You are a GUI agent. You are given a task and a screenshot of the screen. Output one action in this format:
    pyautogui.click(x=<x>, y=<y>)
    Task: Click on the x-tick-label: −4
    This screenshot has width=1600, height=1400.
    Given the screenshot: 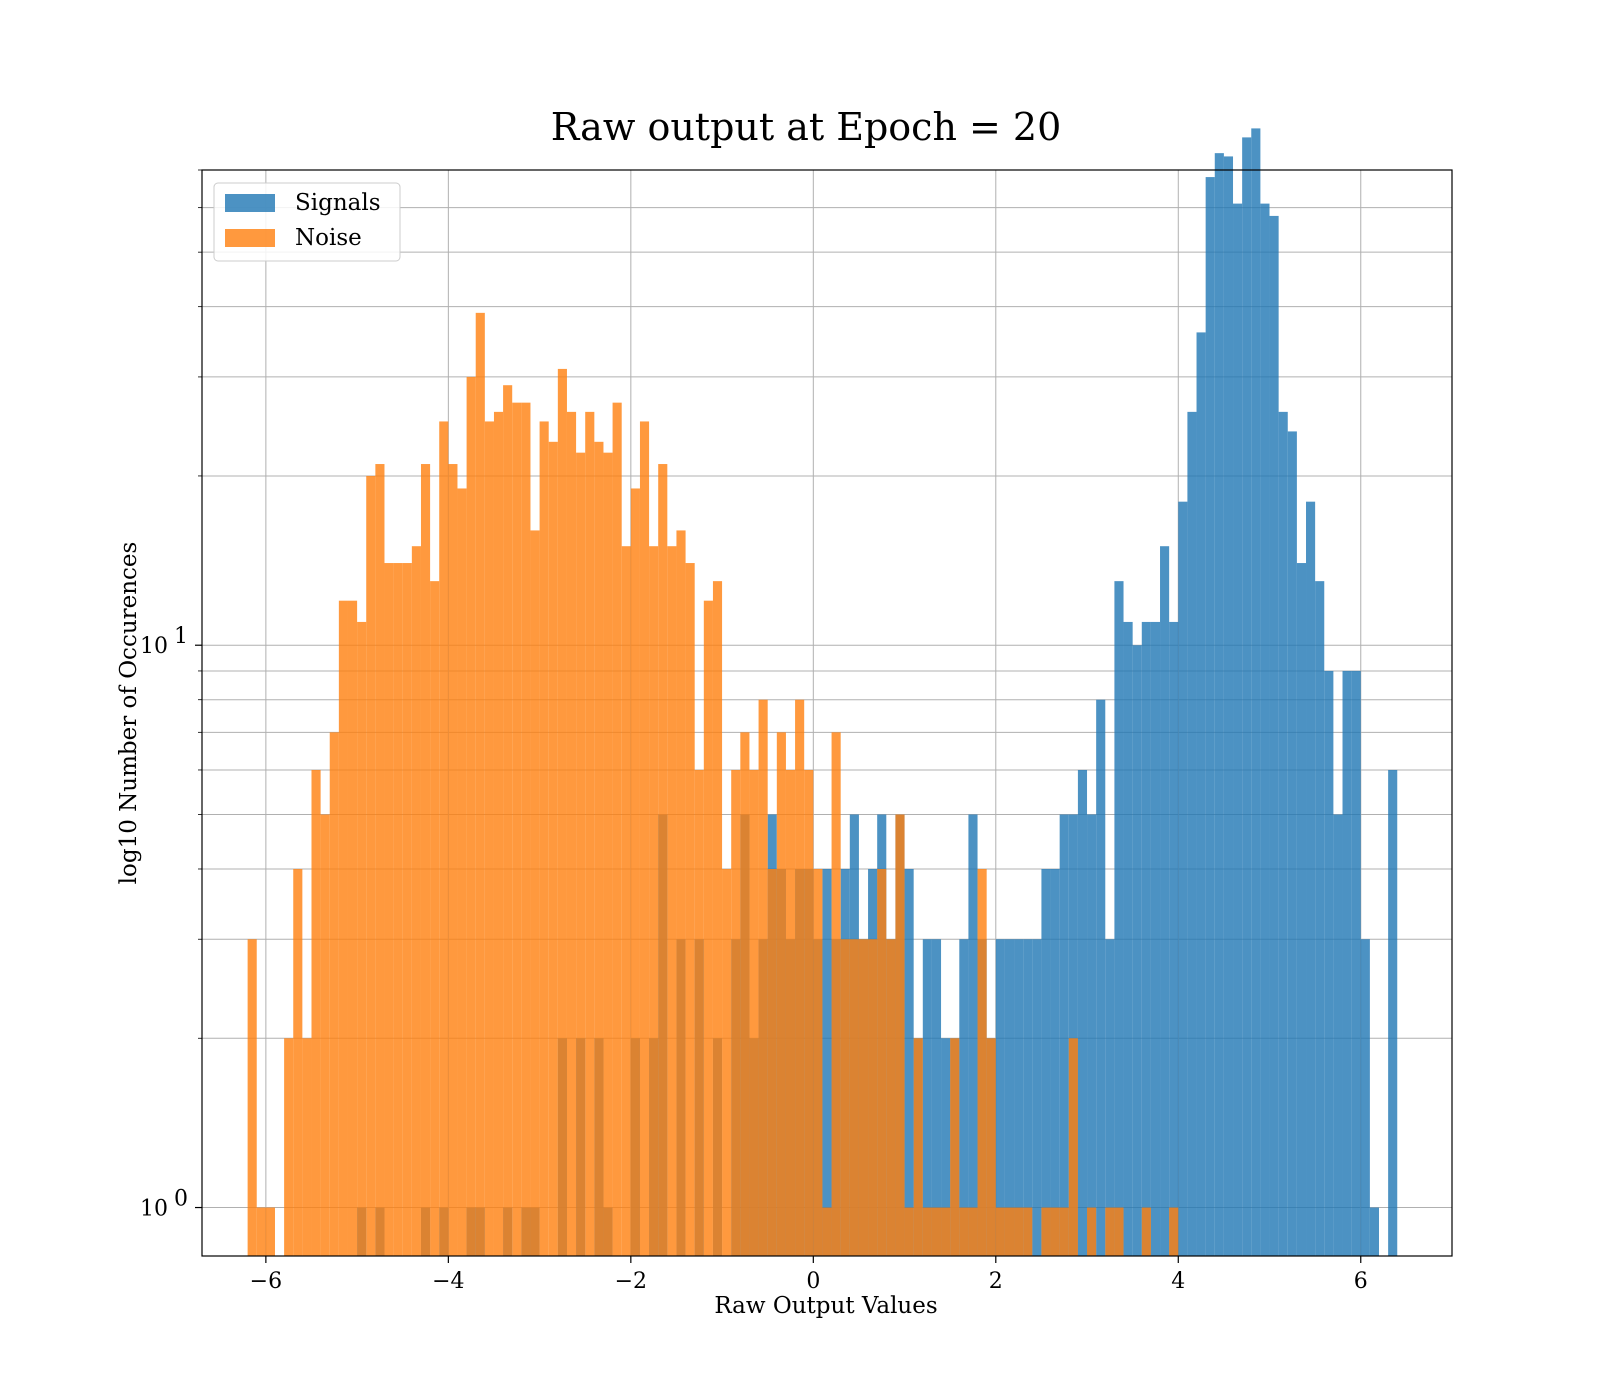 What is the action you would take?
    pyautogui.click(x=448, y=1281)
    